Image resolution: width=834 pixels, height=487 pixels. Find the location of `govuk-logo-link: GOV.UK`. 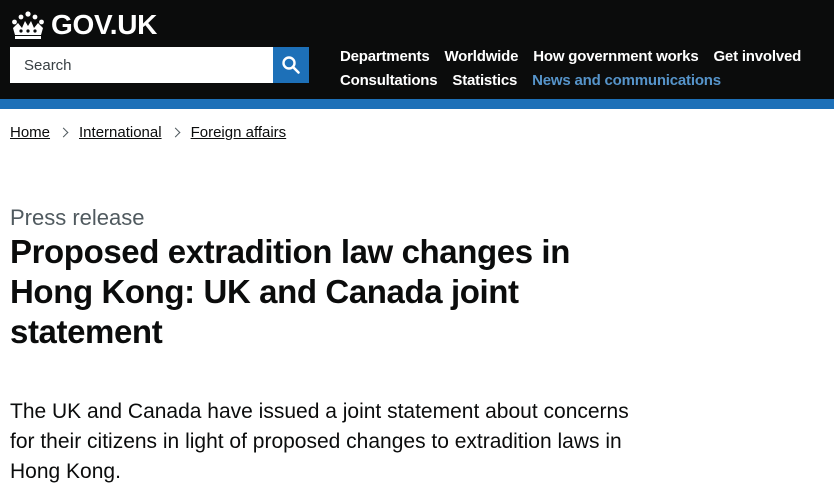

govuk-logo-link: GOV.UK is located at coordinates (83, 25).